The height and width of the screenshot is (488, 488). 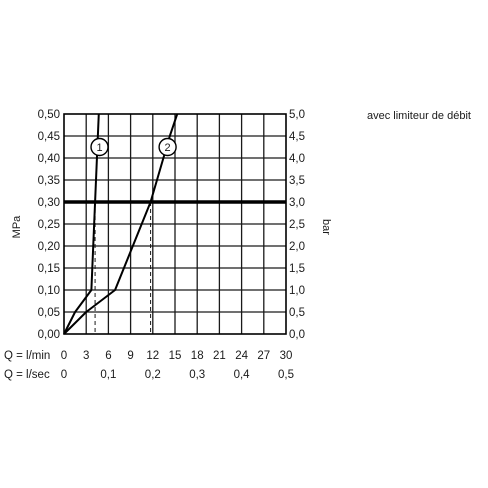 What do you see at coordinates (49, 137) in the screenshot?
I see `y-tick-label-left: 0,45` at bounding box center [49, 137].